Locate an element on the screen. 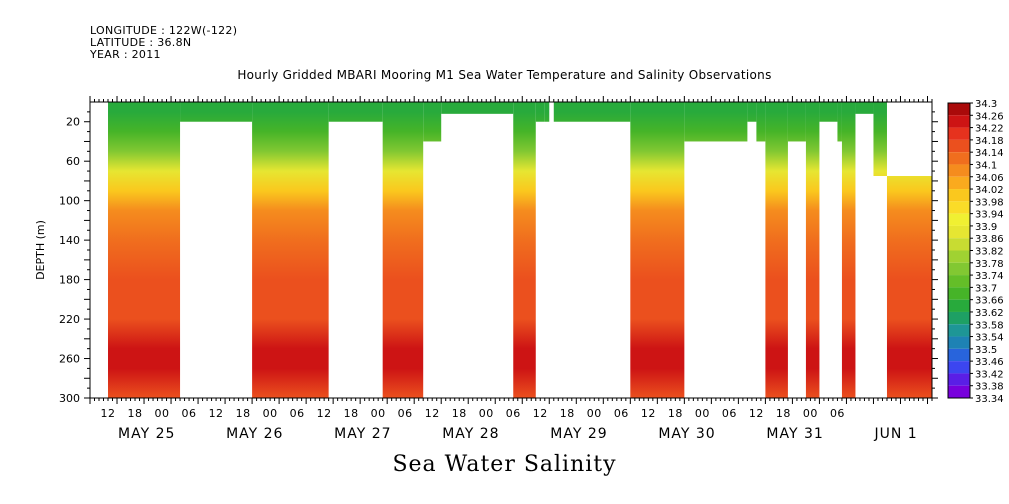  y-tick-label: 220 is located at coordinates (69, 319).